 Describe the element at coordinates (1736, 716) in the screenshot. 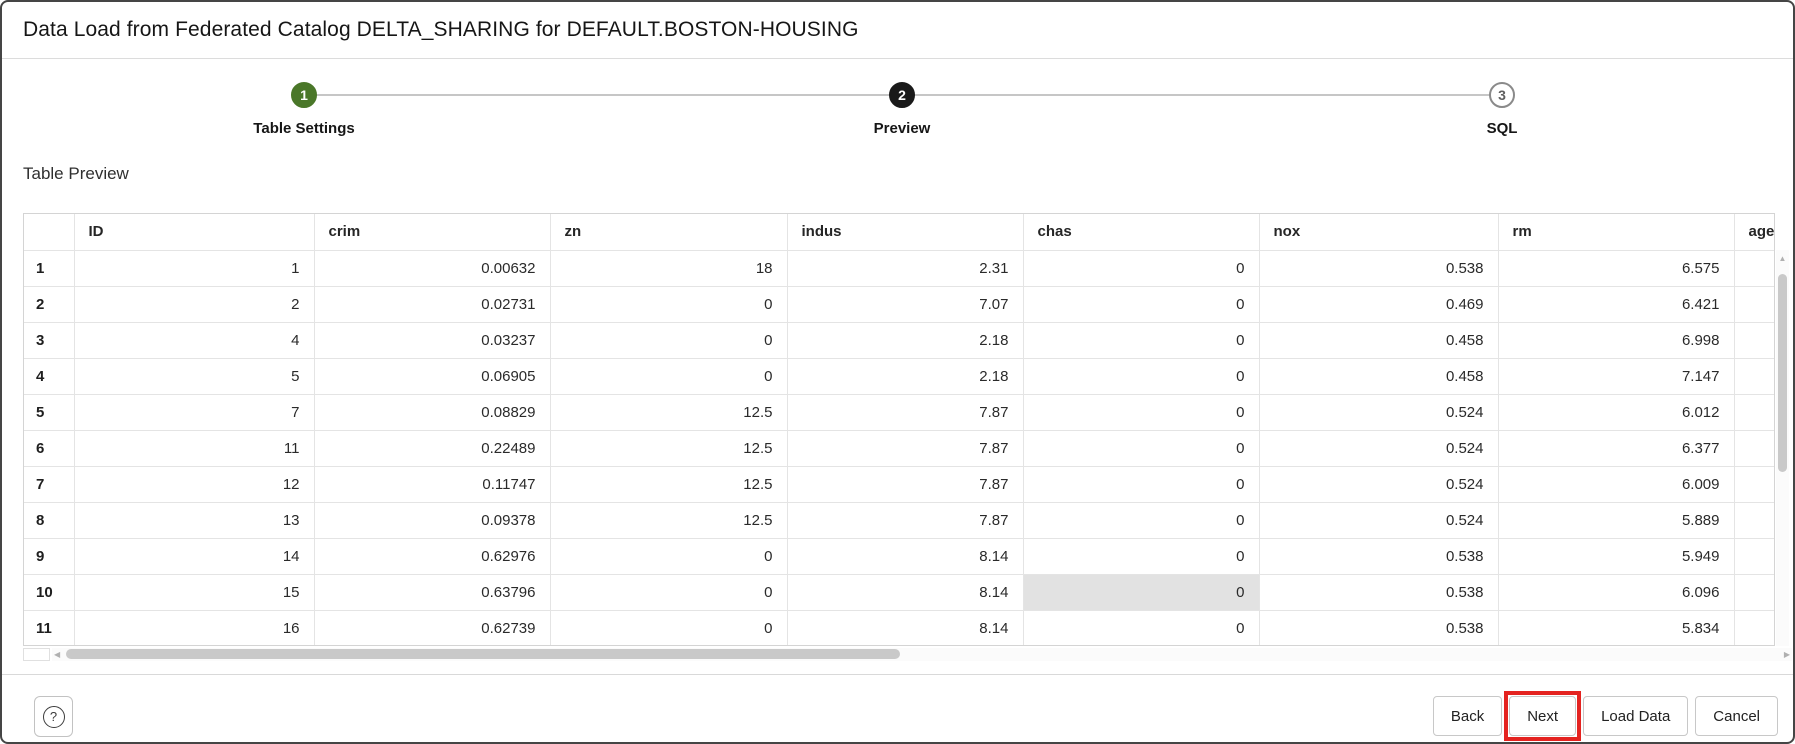

I see `cancel-button: Cancel` at that location.